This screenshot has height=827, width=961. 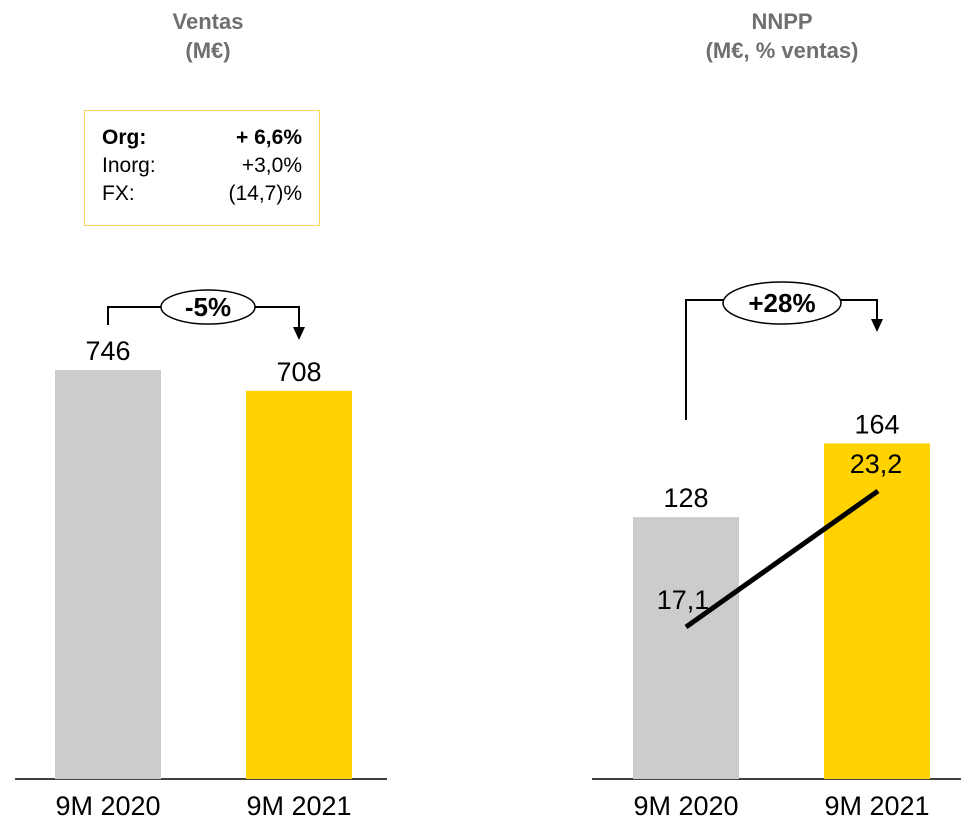 I want to click on ventas-title: Ventas (M€), so click(x=208, y=36).